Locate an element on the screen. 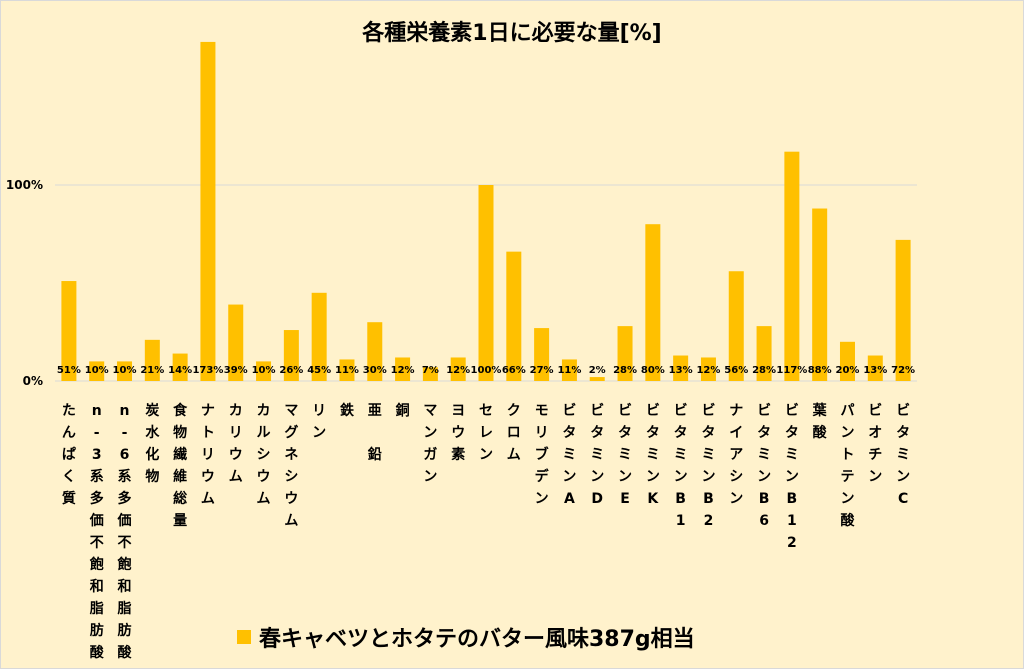  x-tick-label: カリウム is located at coordinates (236, 444).